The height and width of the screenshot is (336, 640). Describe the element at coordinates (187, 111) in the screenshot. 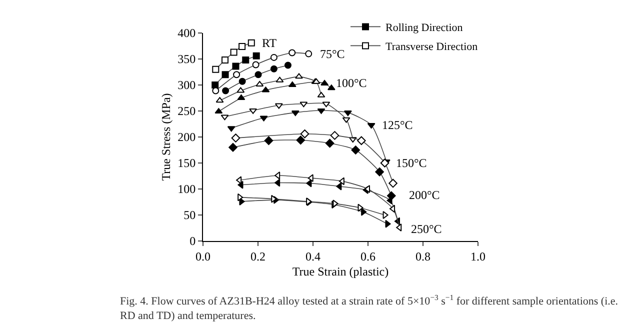

I see `y-tick-label: 250` at that location.